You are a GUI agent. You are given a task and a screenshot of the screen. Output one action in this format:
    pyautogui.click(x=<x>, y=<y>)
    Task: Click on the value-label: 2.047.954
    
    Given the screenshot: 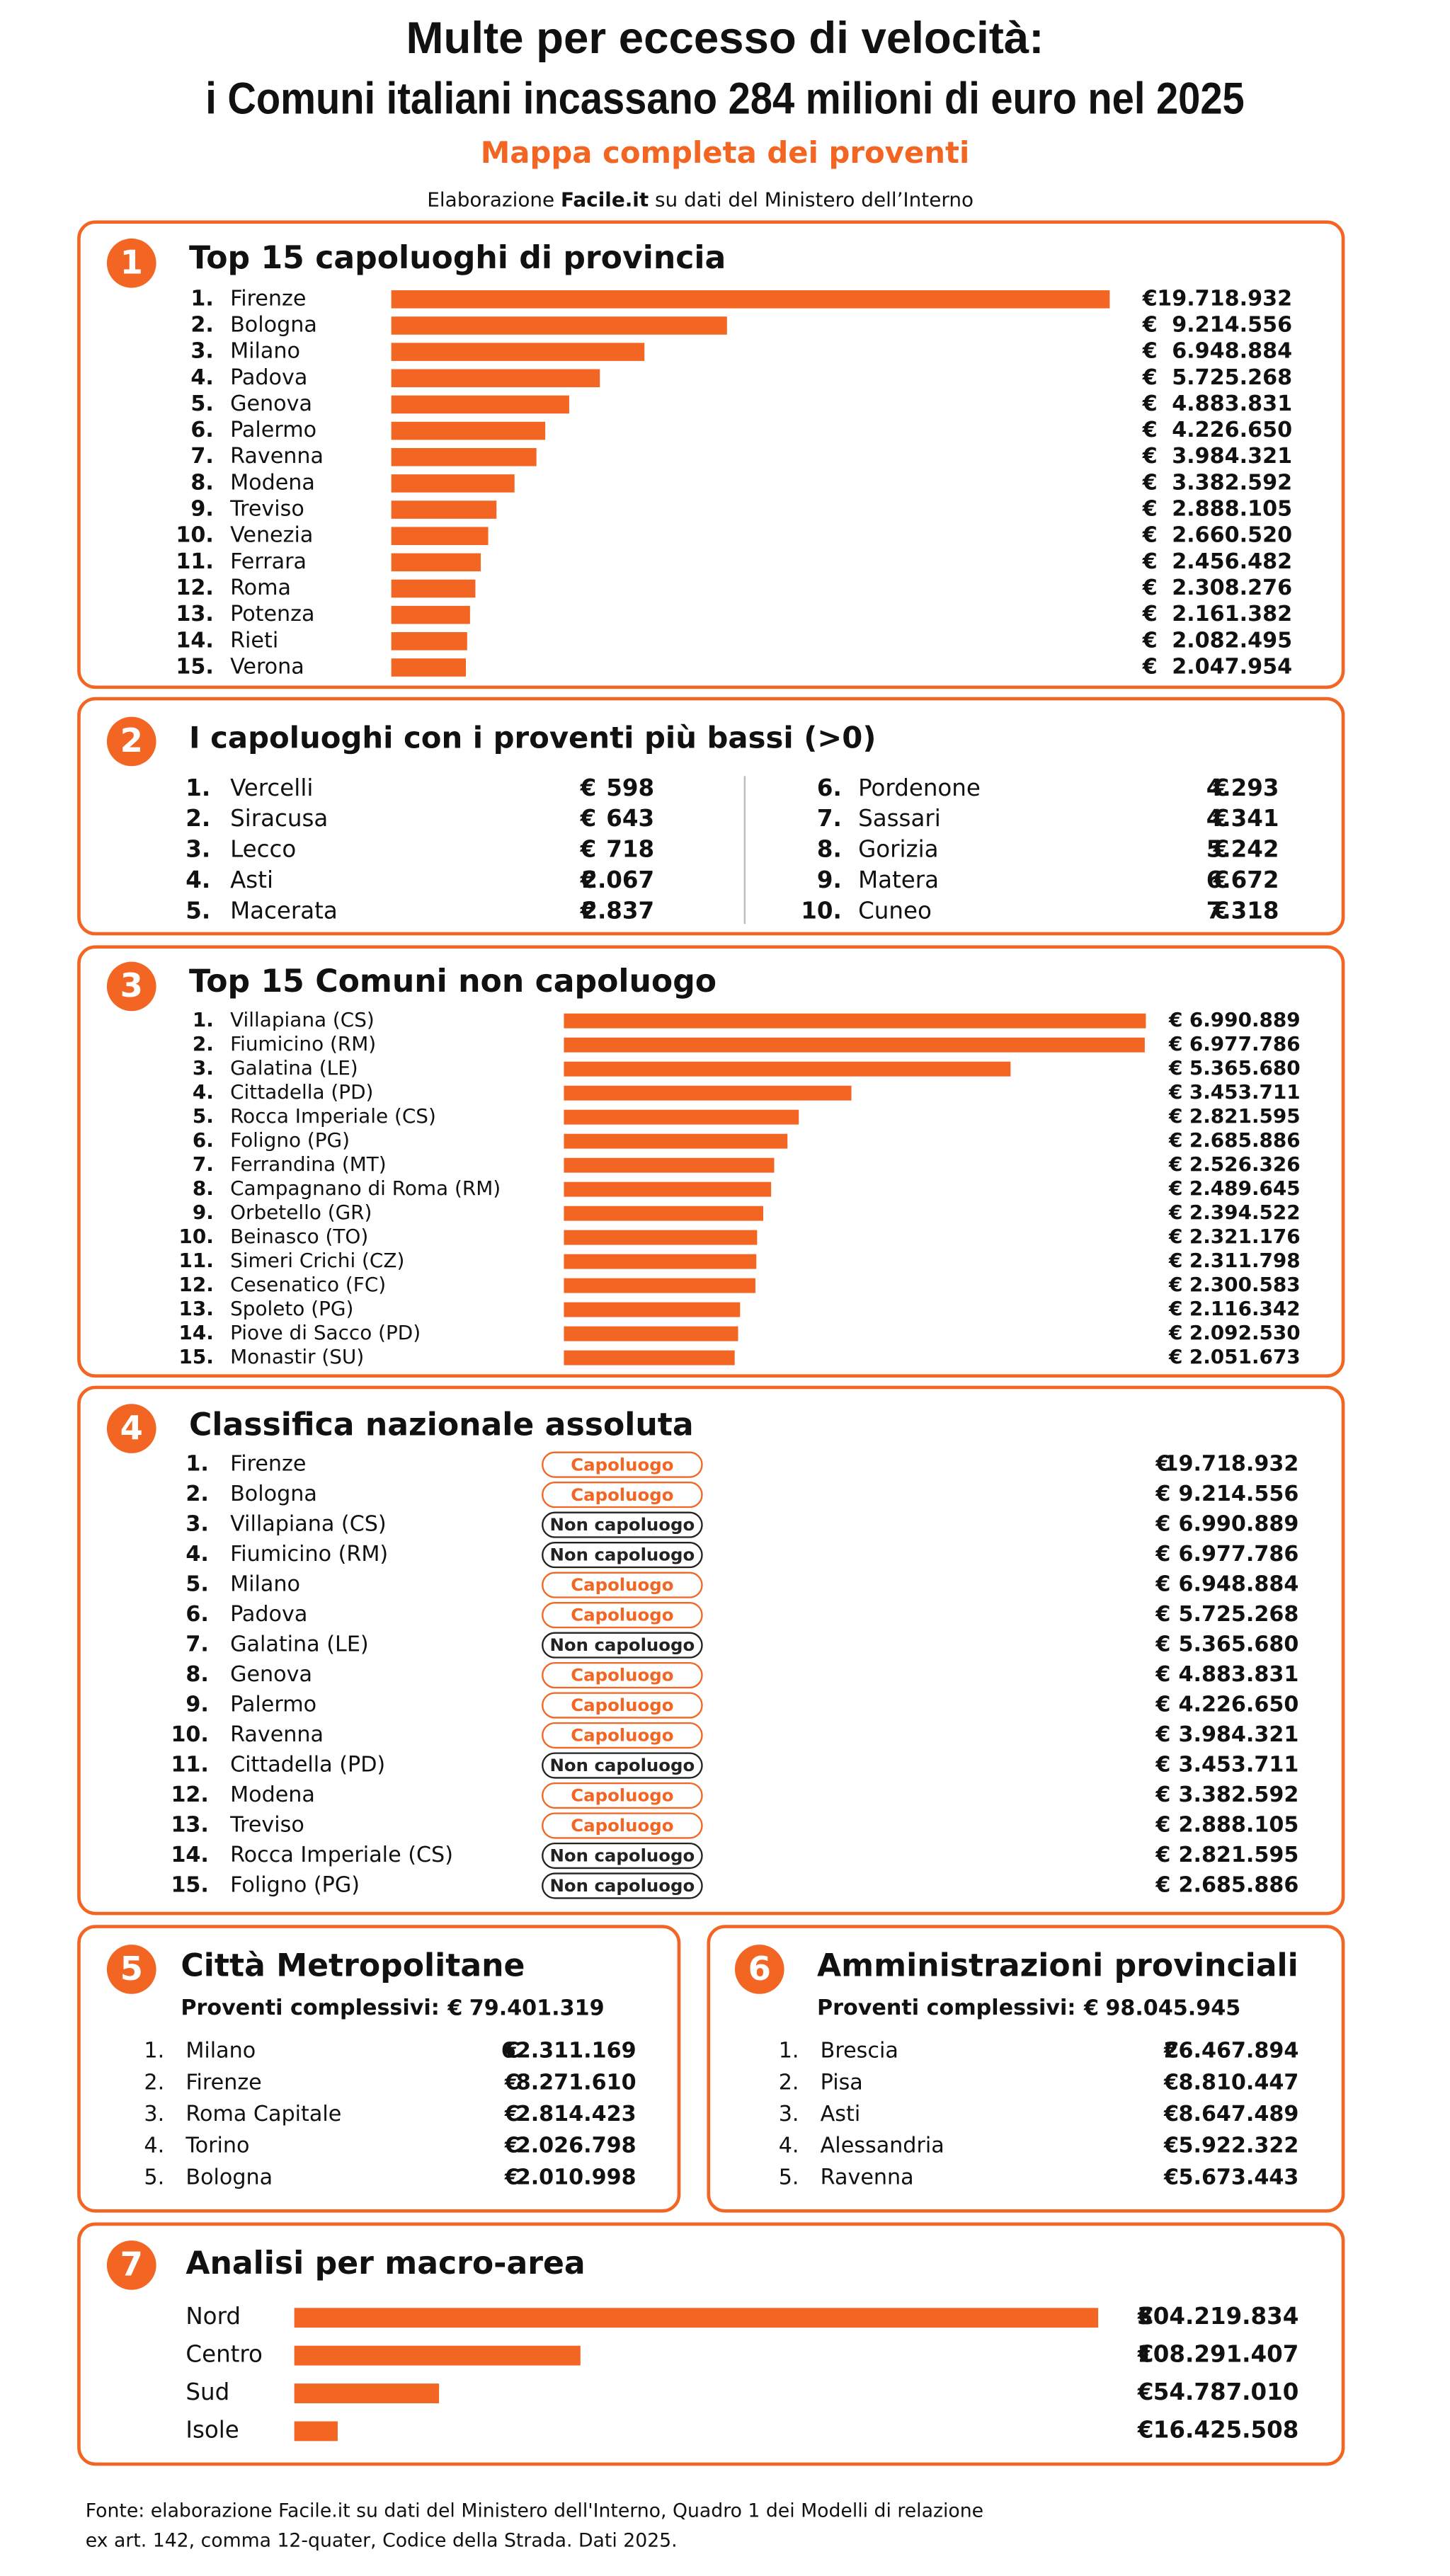 What is the action you would take?
    pyautogui.click(x=1232, y=666)
    